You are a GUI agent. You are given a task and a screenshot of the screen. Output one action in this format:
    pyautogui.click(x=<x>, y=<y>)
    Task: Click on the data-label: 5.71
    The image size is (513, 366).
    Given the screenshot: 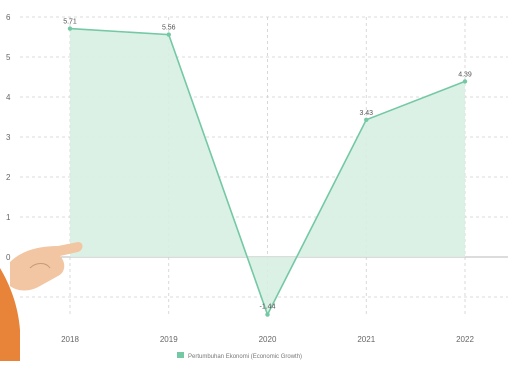 What is the action you would take?
    pyautogui.click(x=70, y=22)
    